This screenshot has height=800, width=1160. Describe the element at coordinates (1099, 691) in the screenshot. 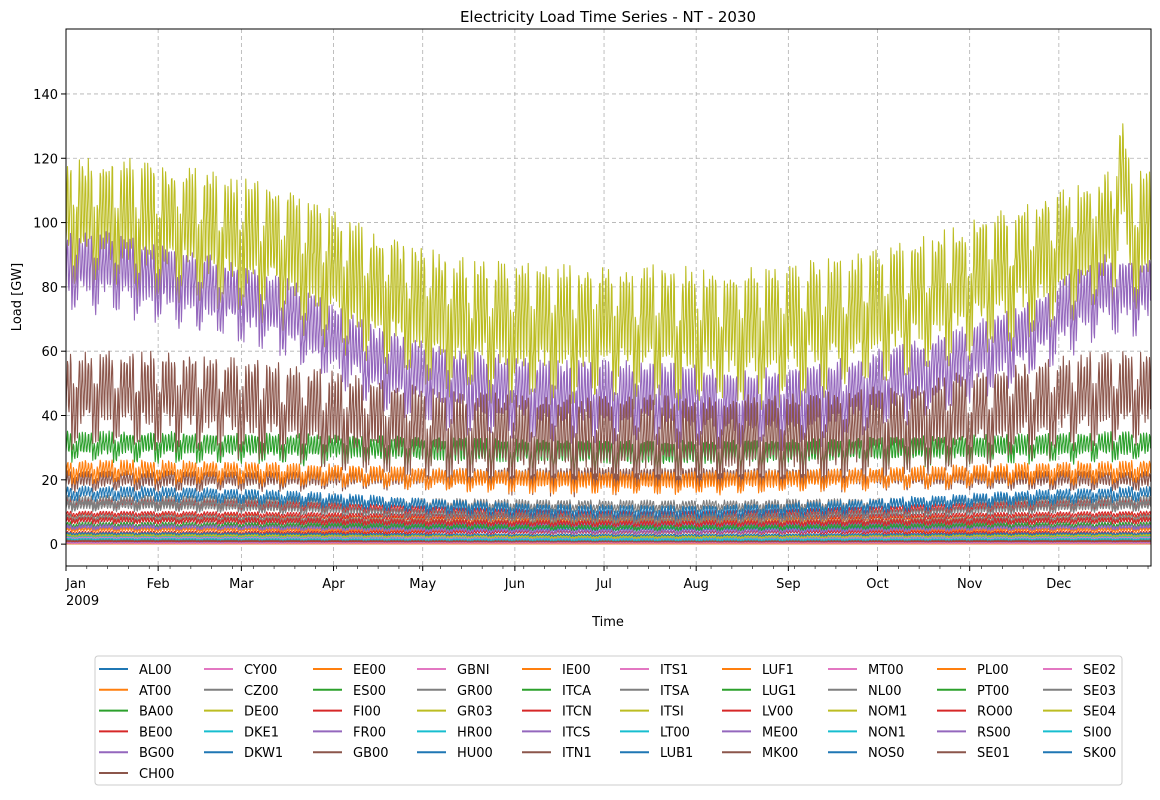

I see `legend-label: SE03` at that location.